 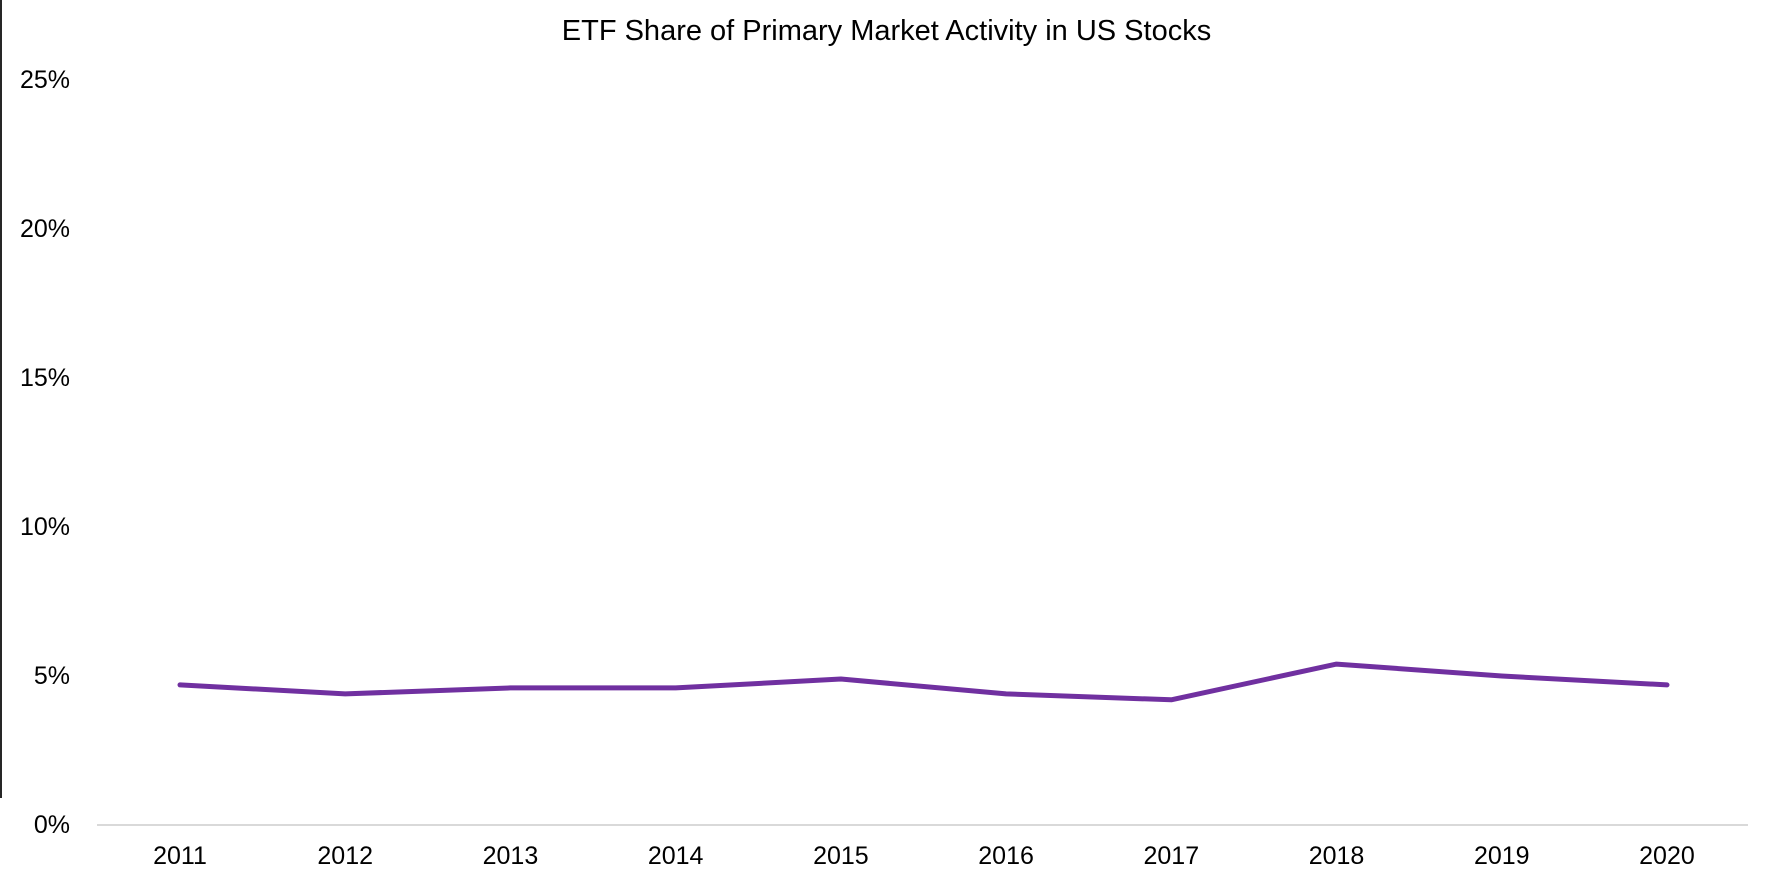 I want to click on y-axis-tick-label: 25%, so click(x=44, y=80).